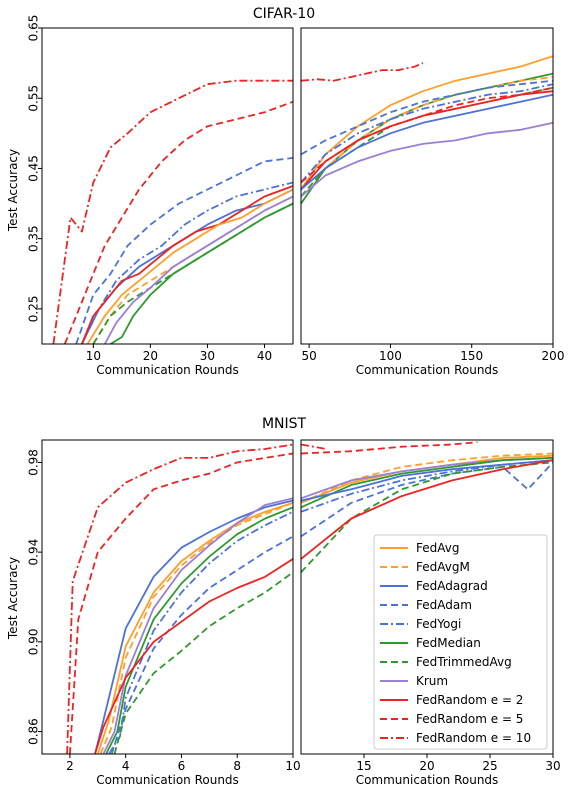 The image size is (570, 801). I want to click on legend-label: FedYogi, so click(438, 624).